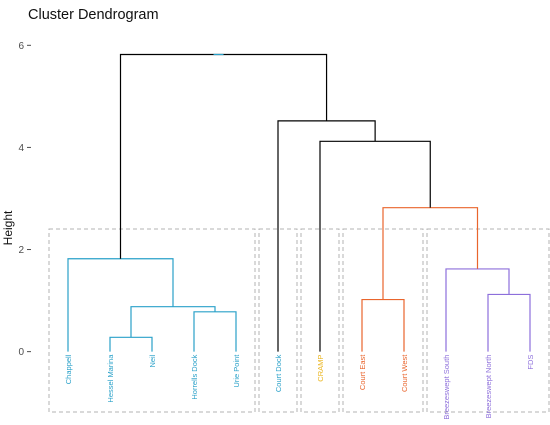 The height and width of the screenshot is (425, 550). Describe the element at coordinates (278, 373) in the screenshot. I see `leaf-label: Court Dock` at that location.